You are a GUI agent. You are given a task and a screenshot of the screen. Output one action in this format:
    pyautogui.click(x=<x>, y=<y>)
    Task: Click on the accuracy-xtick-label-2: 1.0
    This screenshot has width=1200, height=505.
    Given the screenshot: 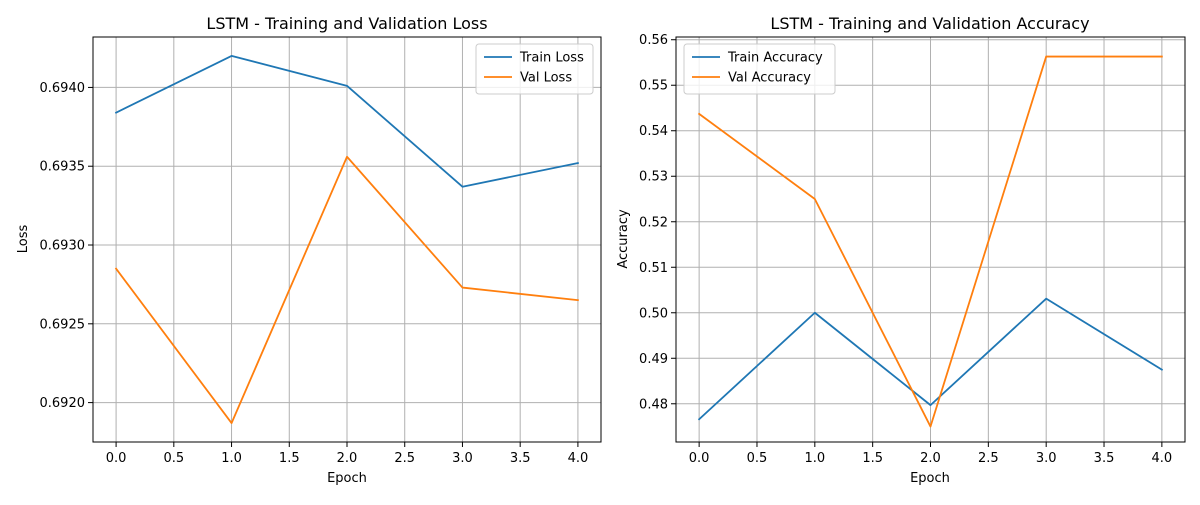 What is the action you would take?
    pyautogui.click(x=814, y=458)
    